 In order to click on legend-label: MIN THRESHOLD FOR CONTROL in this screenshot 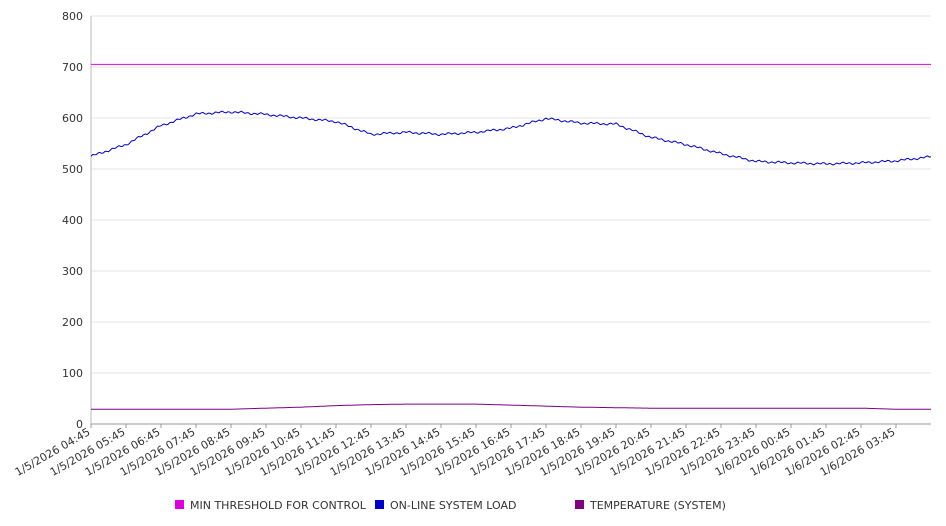, I will do `click(278, 505)`.